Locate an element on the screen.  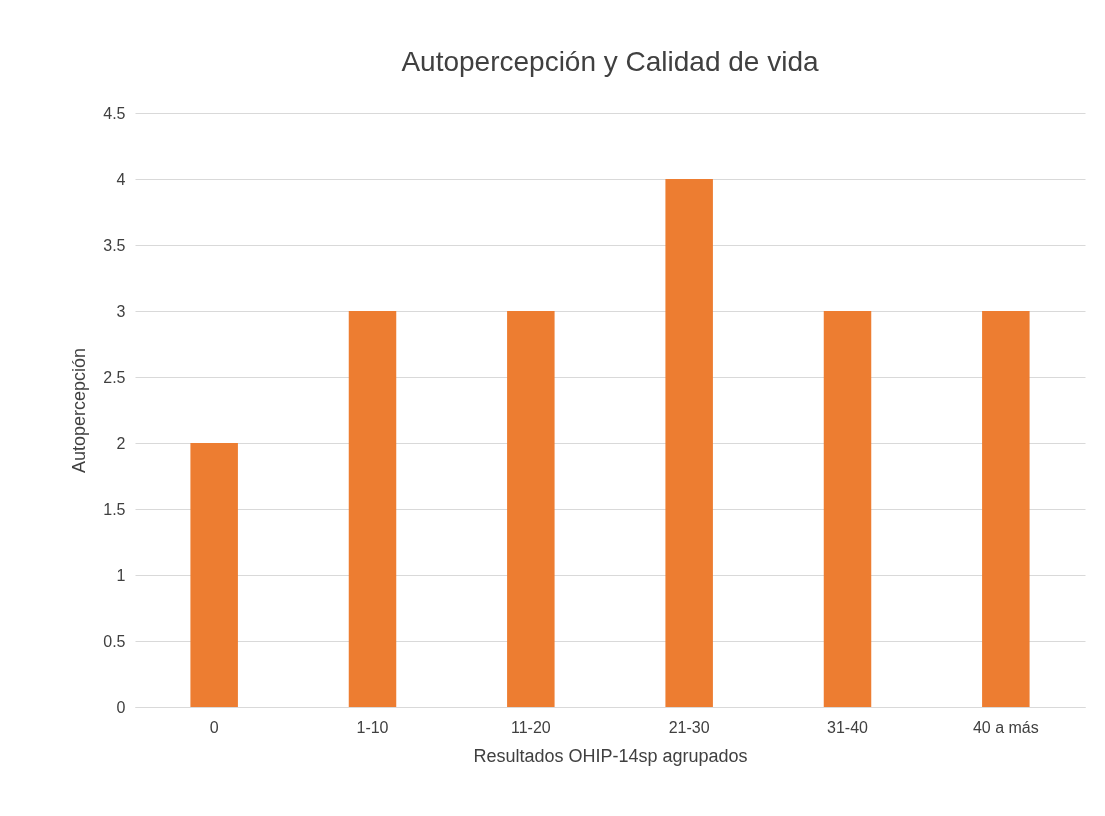
x-tick-label: 21-30 is located at coordinates (689, 727).